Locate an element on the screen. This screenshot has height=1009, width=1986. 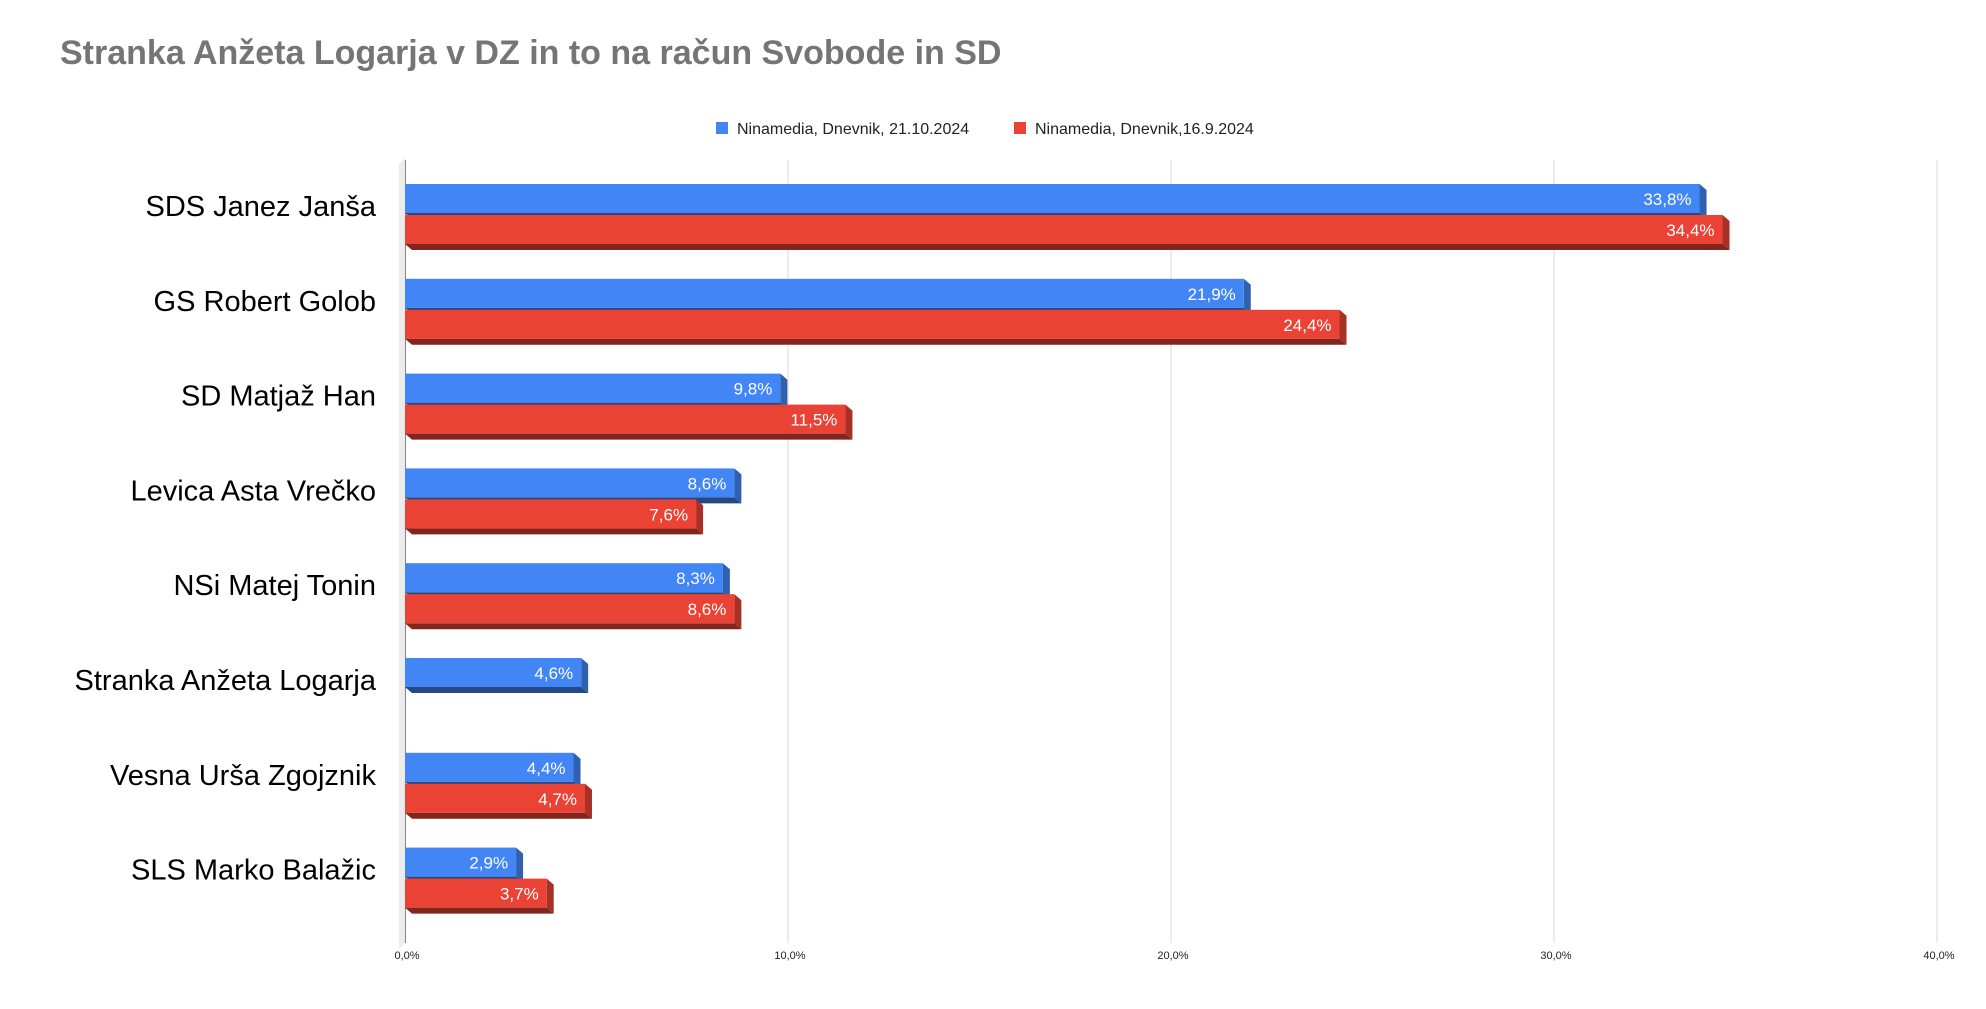
category-label: Vesna Urša Zgojznik is located at coordinates (243, 776).